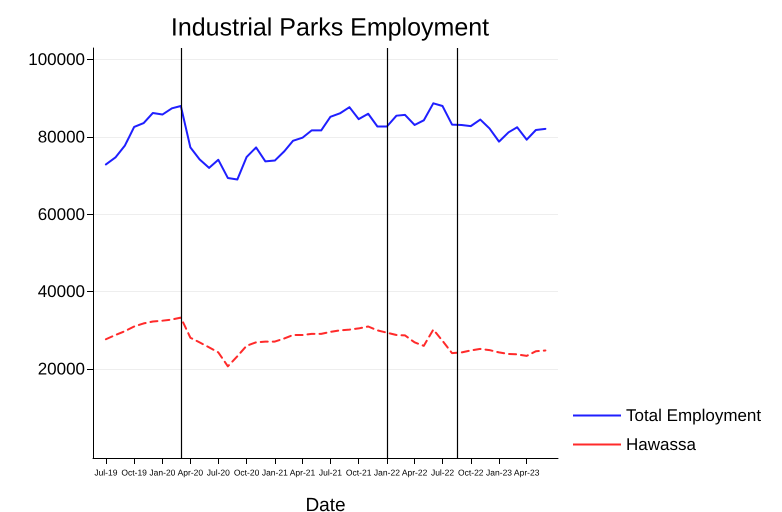 This screenshot has height=512, width=782. What do you see at coordinates (387, 473) in the screenshot?
I see `x-tick-label: Jan-22` at bounding box center [387, 473].